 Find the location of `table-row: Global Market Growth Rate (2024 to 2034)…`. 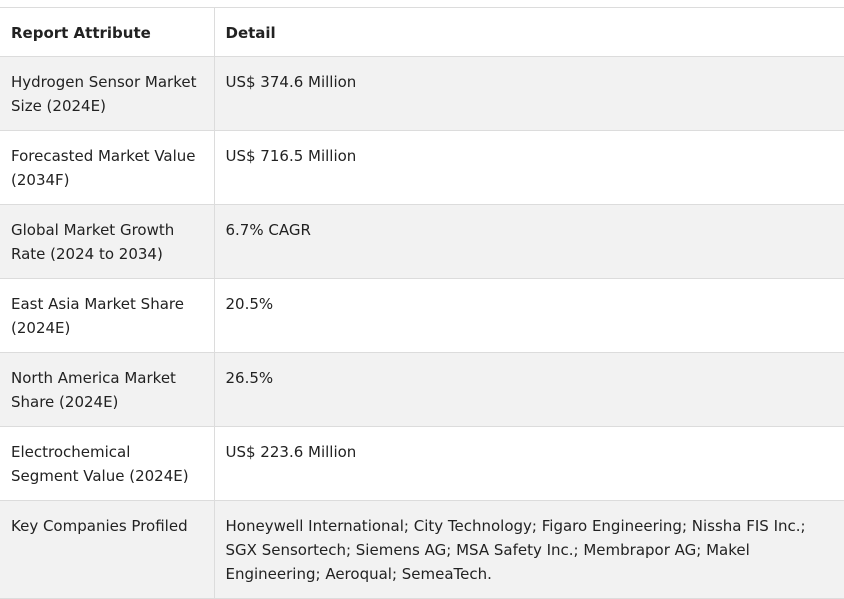

table-row: Global Market Growth Rate (2024 to 2034)… is located at coordinates (422, 241).